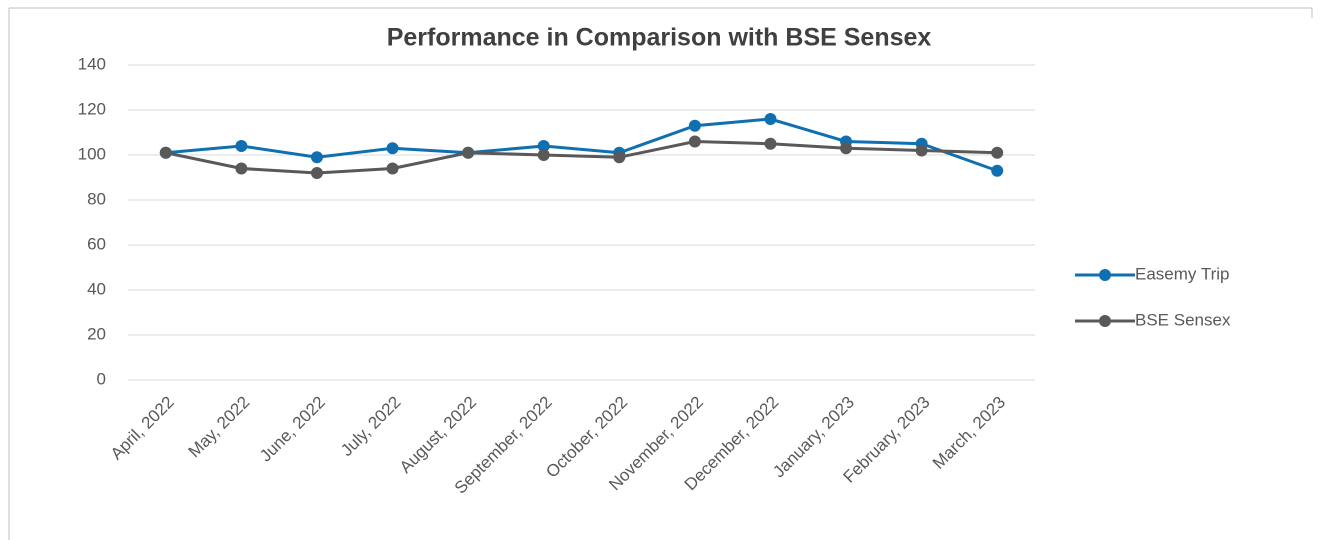 Image resolution: width=1321 pixels, height=540 pixels. Describe the element at coordinates (101, 378) in the screenshot. I see `y-tick-label: 0` at that location.